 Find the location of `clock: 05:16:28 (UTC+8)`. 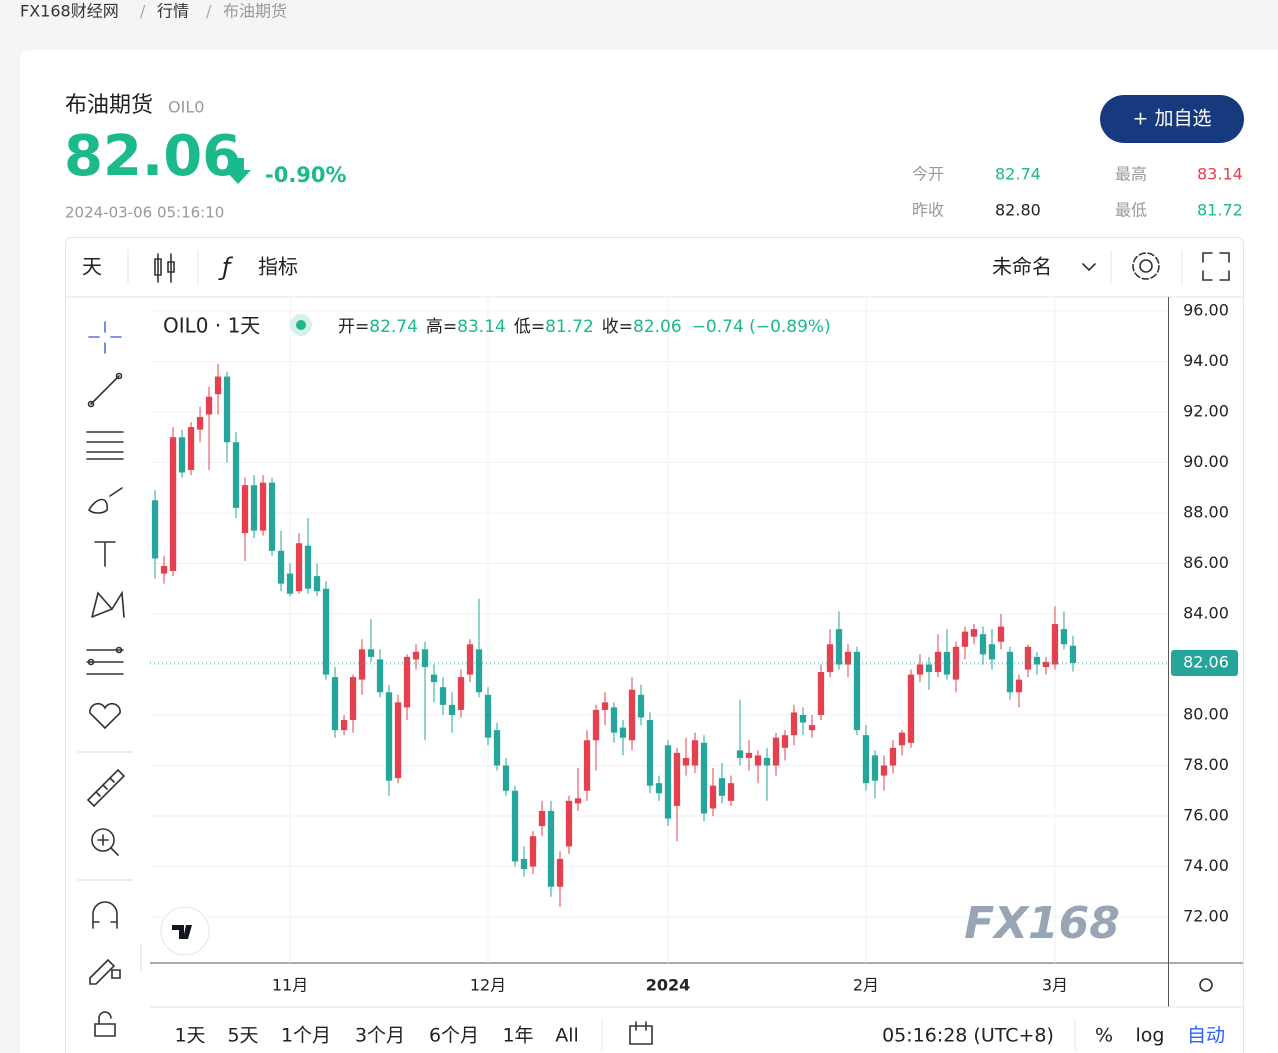

clock: 05:16:28 (UTC+8) is located at coordinates (968, 1036).